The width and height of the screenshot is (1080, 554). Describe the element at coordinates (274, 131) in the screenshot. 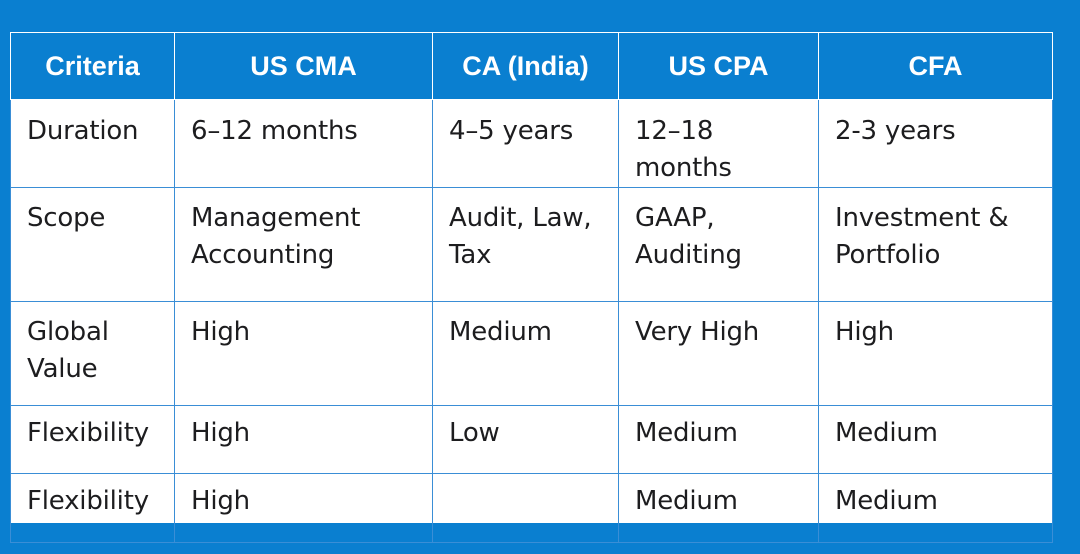

I see `cell-value: 6–12 months` at that location.